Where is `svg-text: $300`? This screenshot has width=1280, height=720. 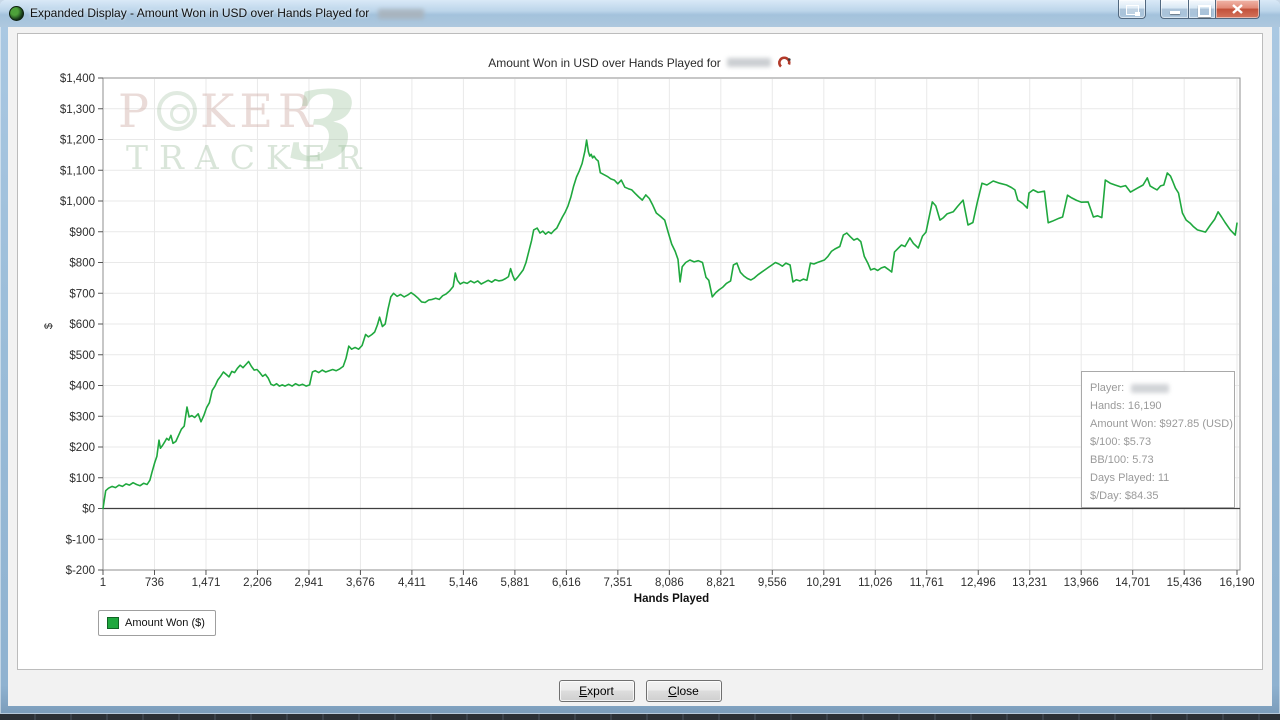 svg-text: $300 is located at coordinates (82, 417).